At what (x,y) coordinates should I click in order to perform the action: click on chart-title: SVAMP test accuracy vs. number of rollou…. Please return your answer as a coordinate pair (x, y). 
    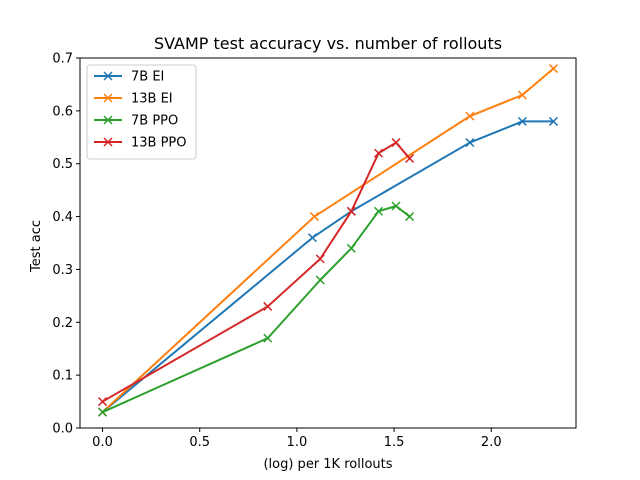
    Looking at the image, I should click on (328, 43).